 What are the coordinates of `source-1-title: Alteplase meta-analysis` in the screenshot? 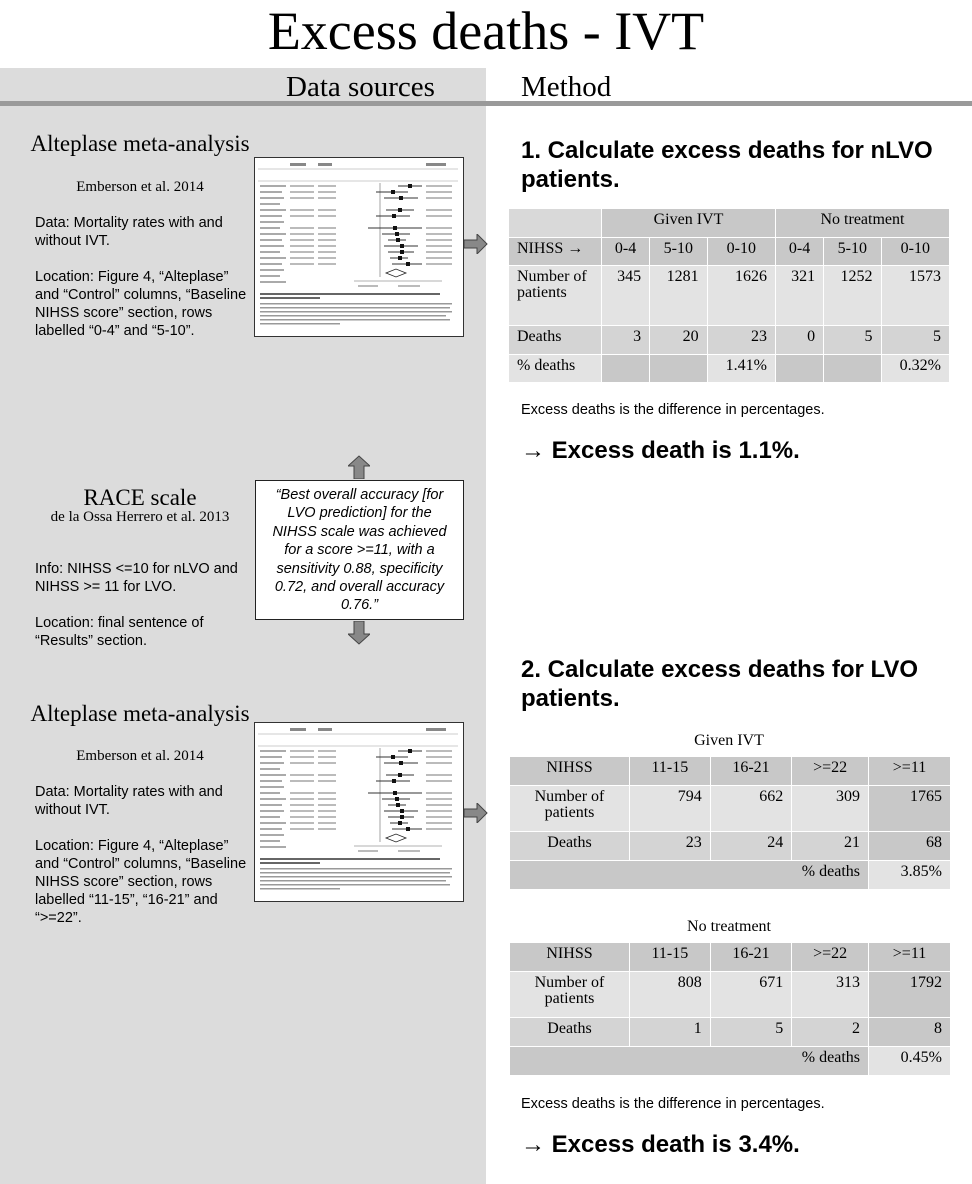 It's located at (140, 143).